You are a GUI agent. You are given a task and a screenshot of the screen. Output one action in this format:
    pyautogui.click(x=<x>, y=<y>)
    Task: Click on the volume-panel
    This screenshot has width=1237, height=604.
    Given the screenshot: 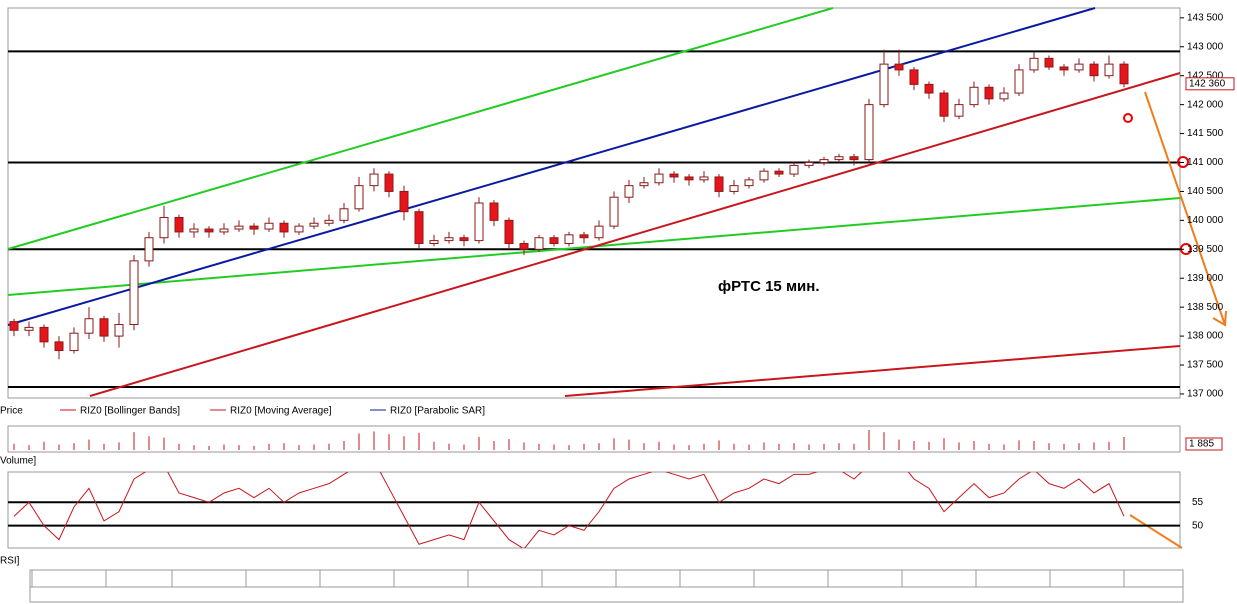 What is the action you would take?
    pyautogui.click(x=594, y=439)
    